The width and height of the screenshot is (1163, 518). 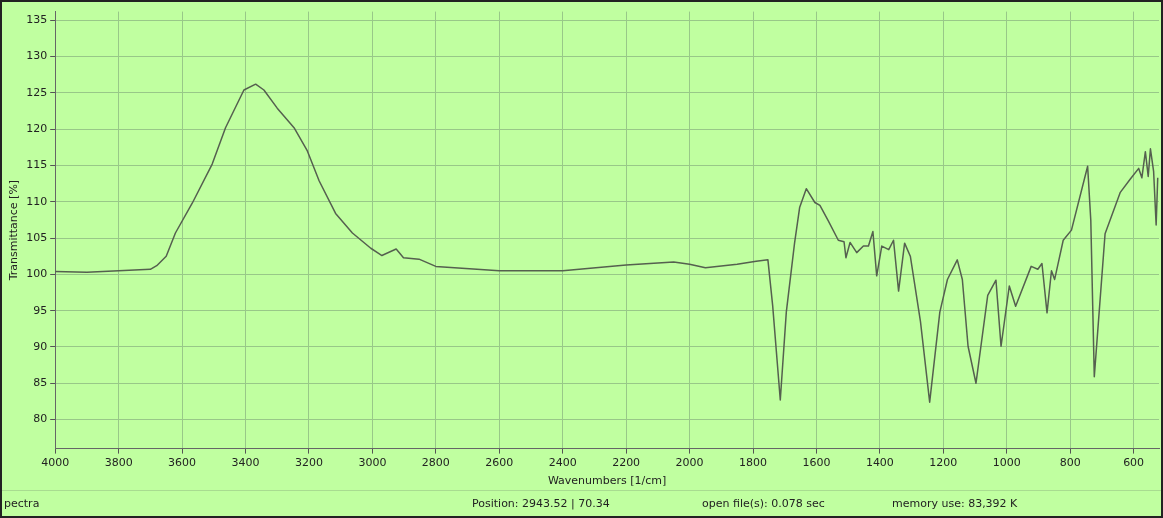 I want to click on x-tick-label: 2800, so click(x=435, y=463).